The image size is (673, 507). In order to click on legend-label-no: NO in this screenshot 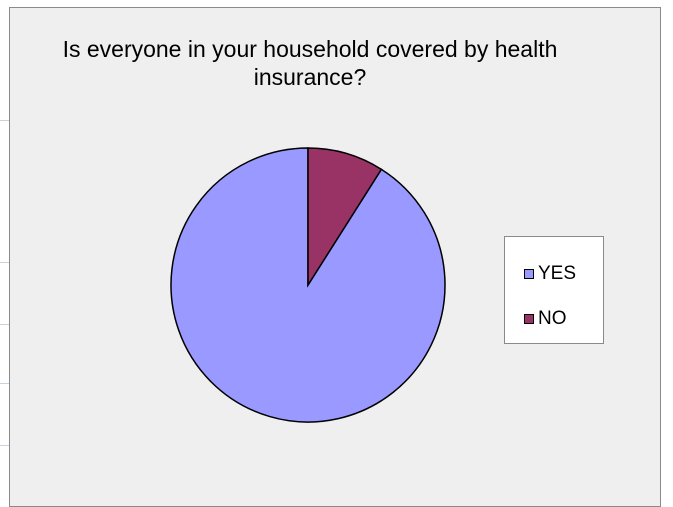, I will do `click(552, 318)`.